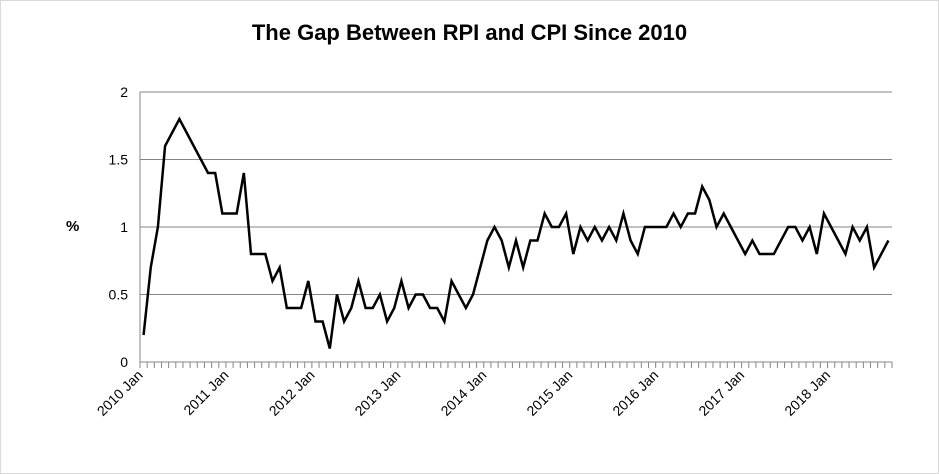  Describe the element at coordinates (124, 227) in the screenshot. I see `y-tick-label: 1` at that location.